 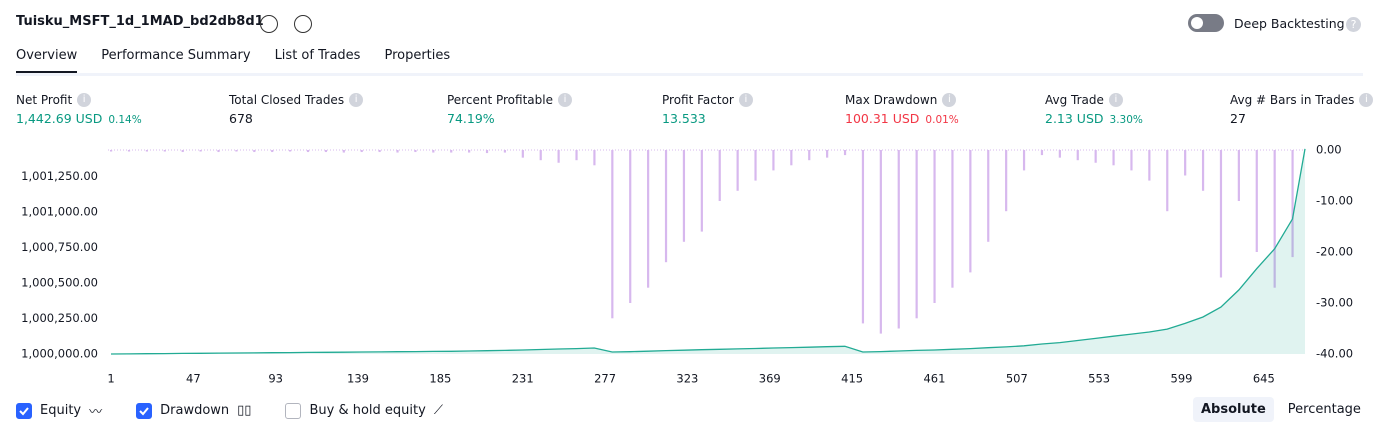 I want to click on divider, so click(x=689, y=74).